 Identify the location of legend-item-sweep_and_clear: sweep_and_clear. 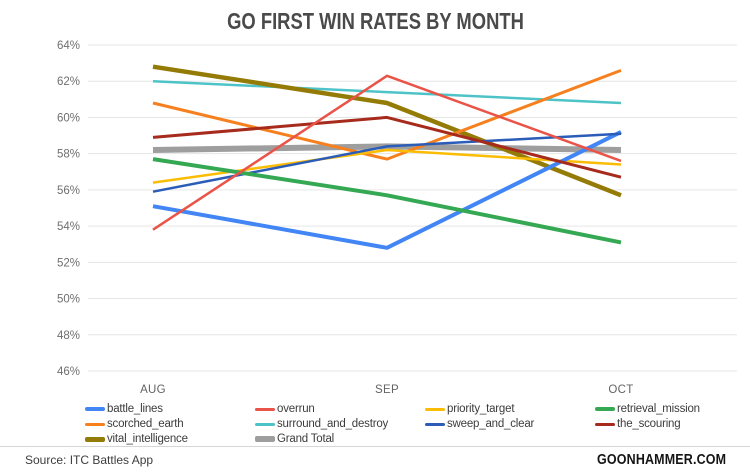
(479, 424).